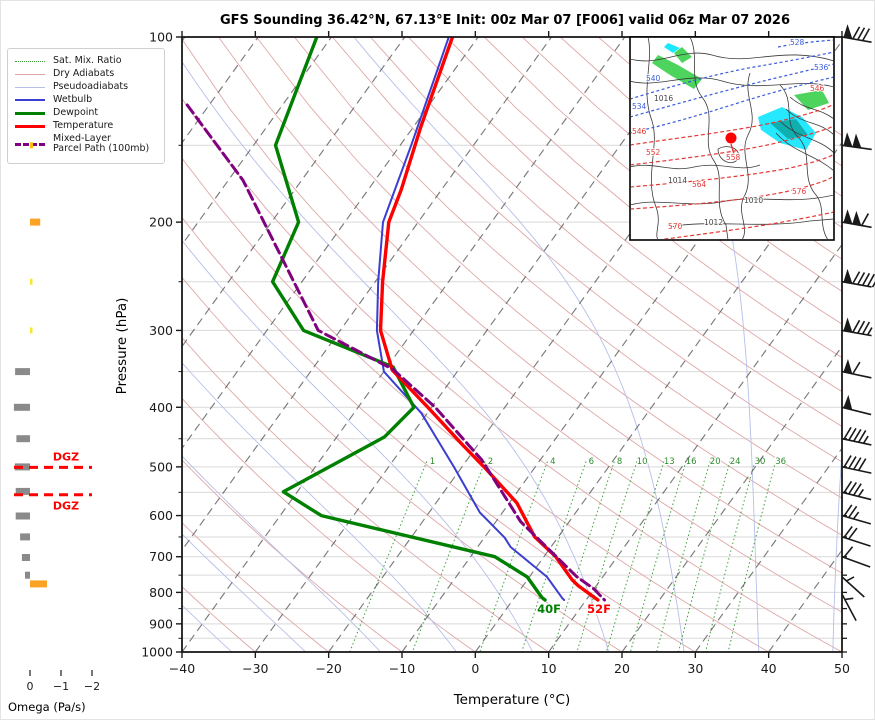 Image resolution: width=875 pixels, height=720 pixels. Describe the element at coordinates (101, 143) in the screenshot. I see `legend-label: Mixed-Layer Parcel Path (100mb)` at that location.